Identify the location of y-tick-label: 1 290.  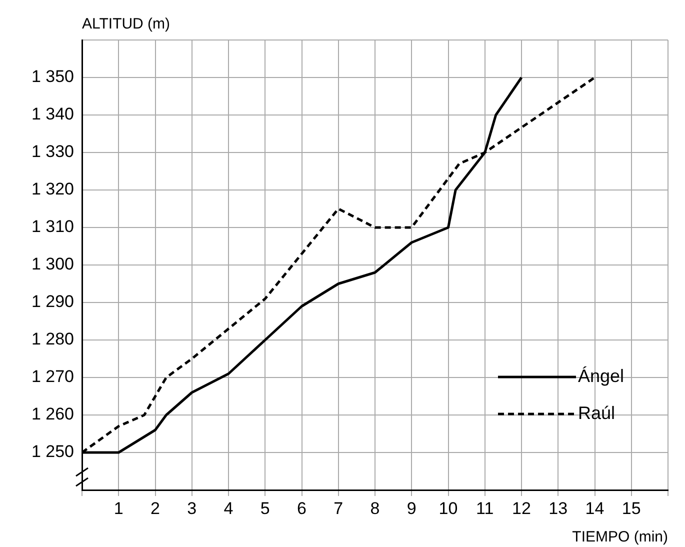
(52, 302).